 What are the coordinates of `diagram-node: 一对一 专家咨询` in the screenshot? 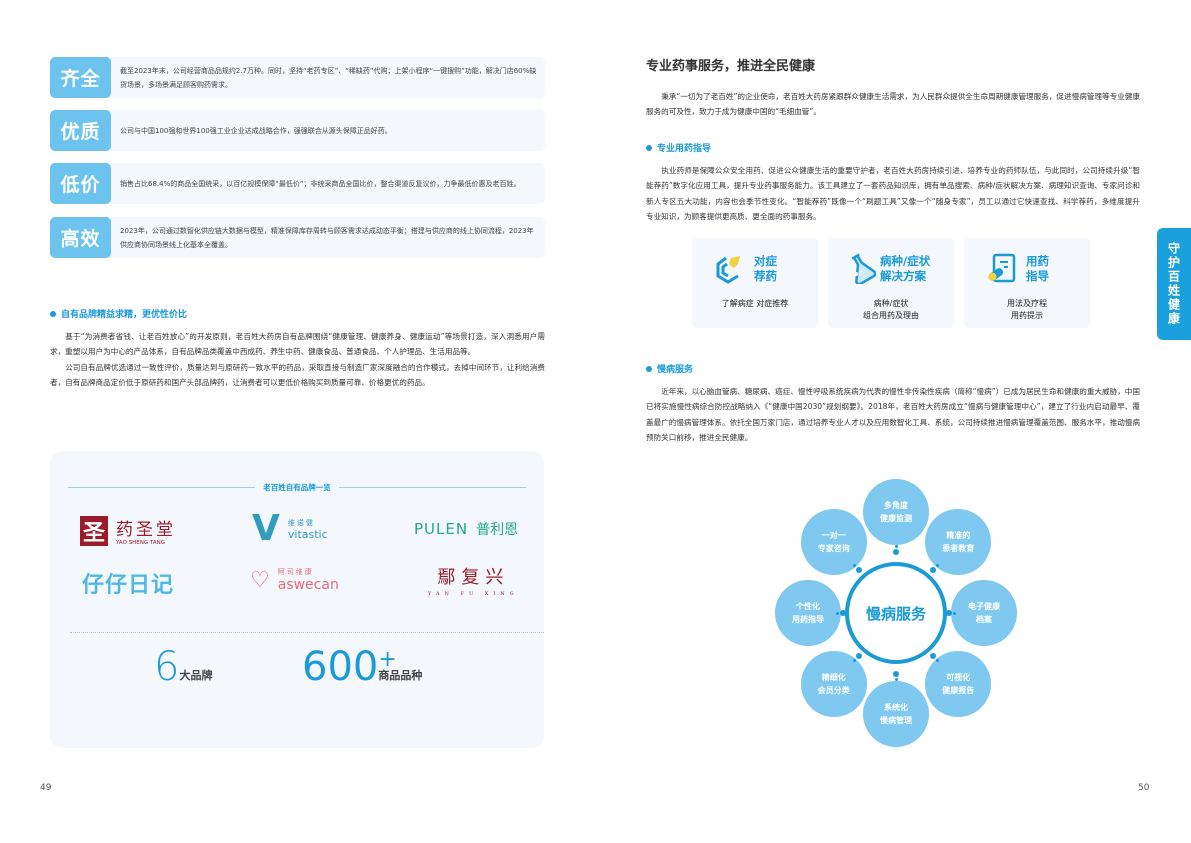 It's located at (833, 541).